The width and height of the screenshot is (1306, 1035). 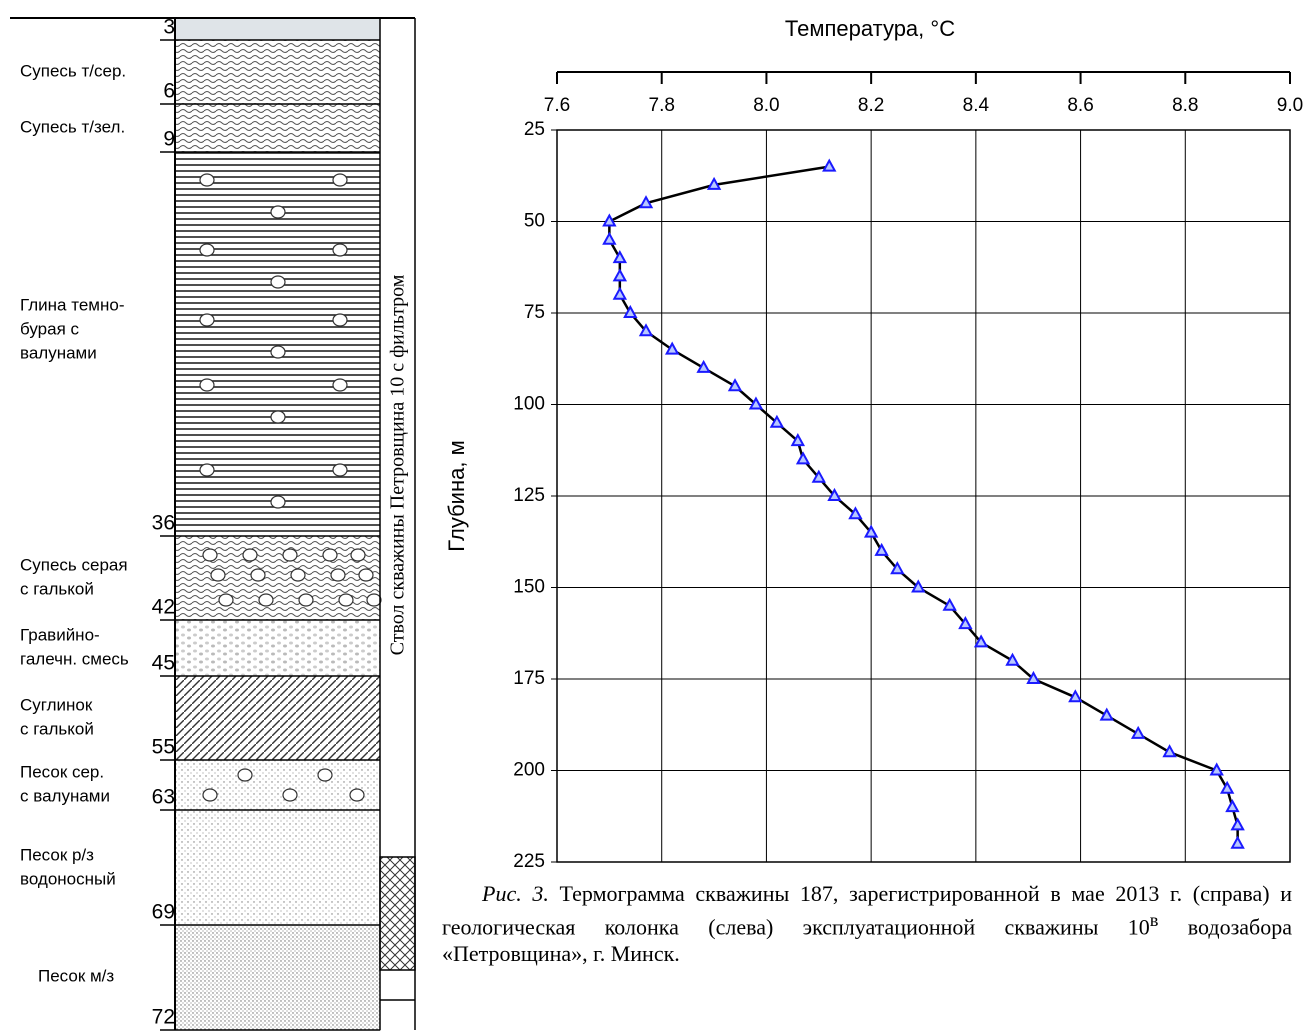 What do you see at coordinates (74, 564) in the screenshot?
I see `layer-name: Супесь серая` at bounding box center [74, 564].